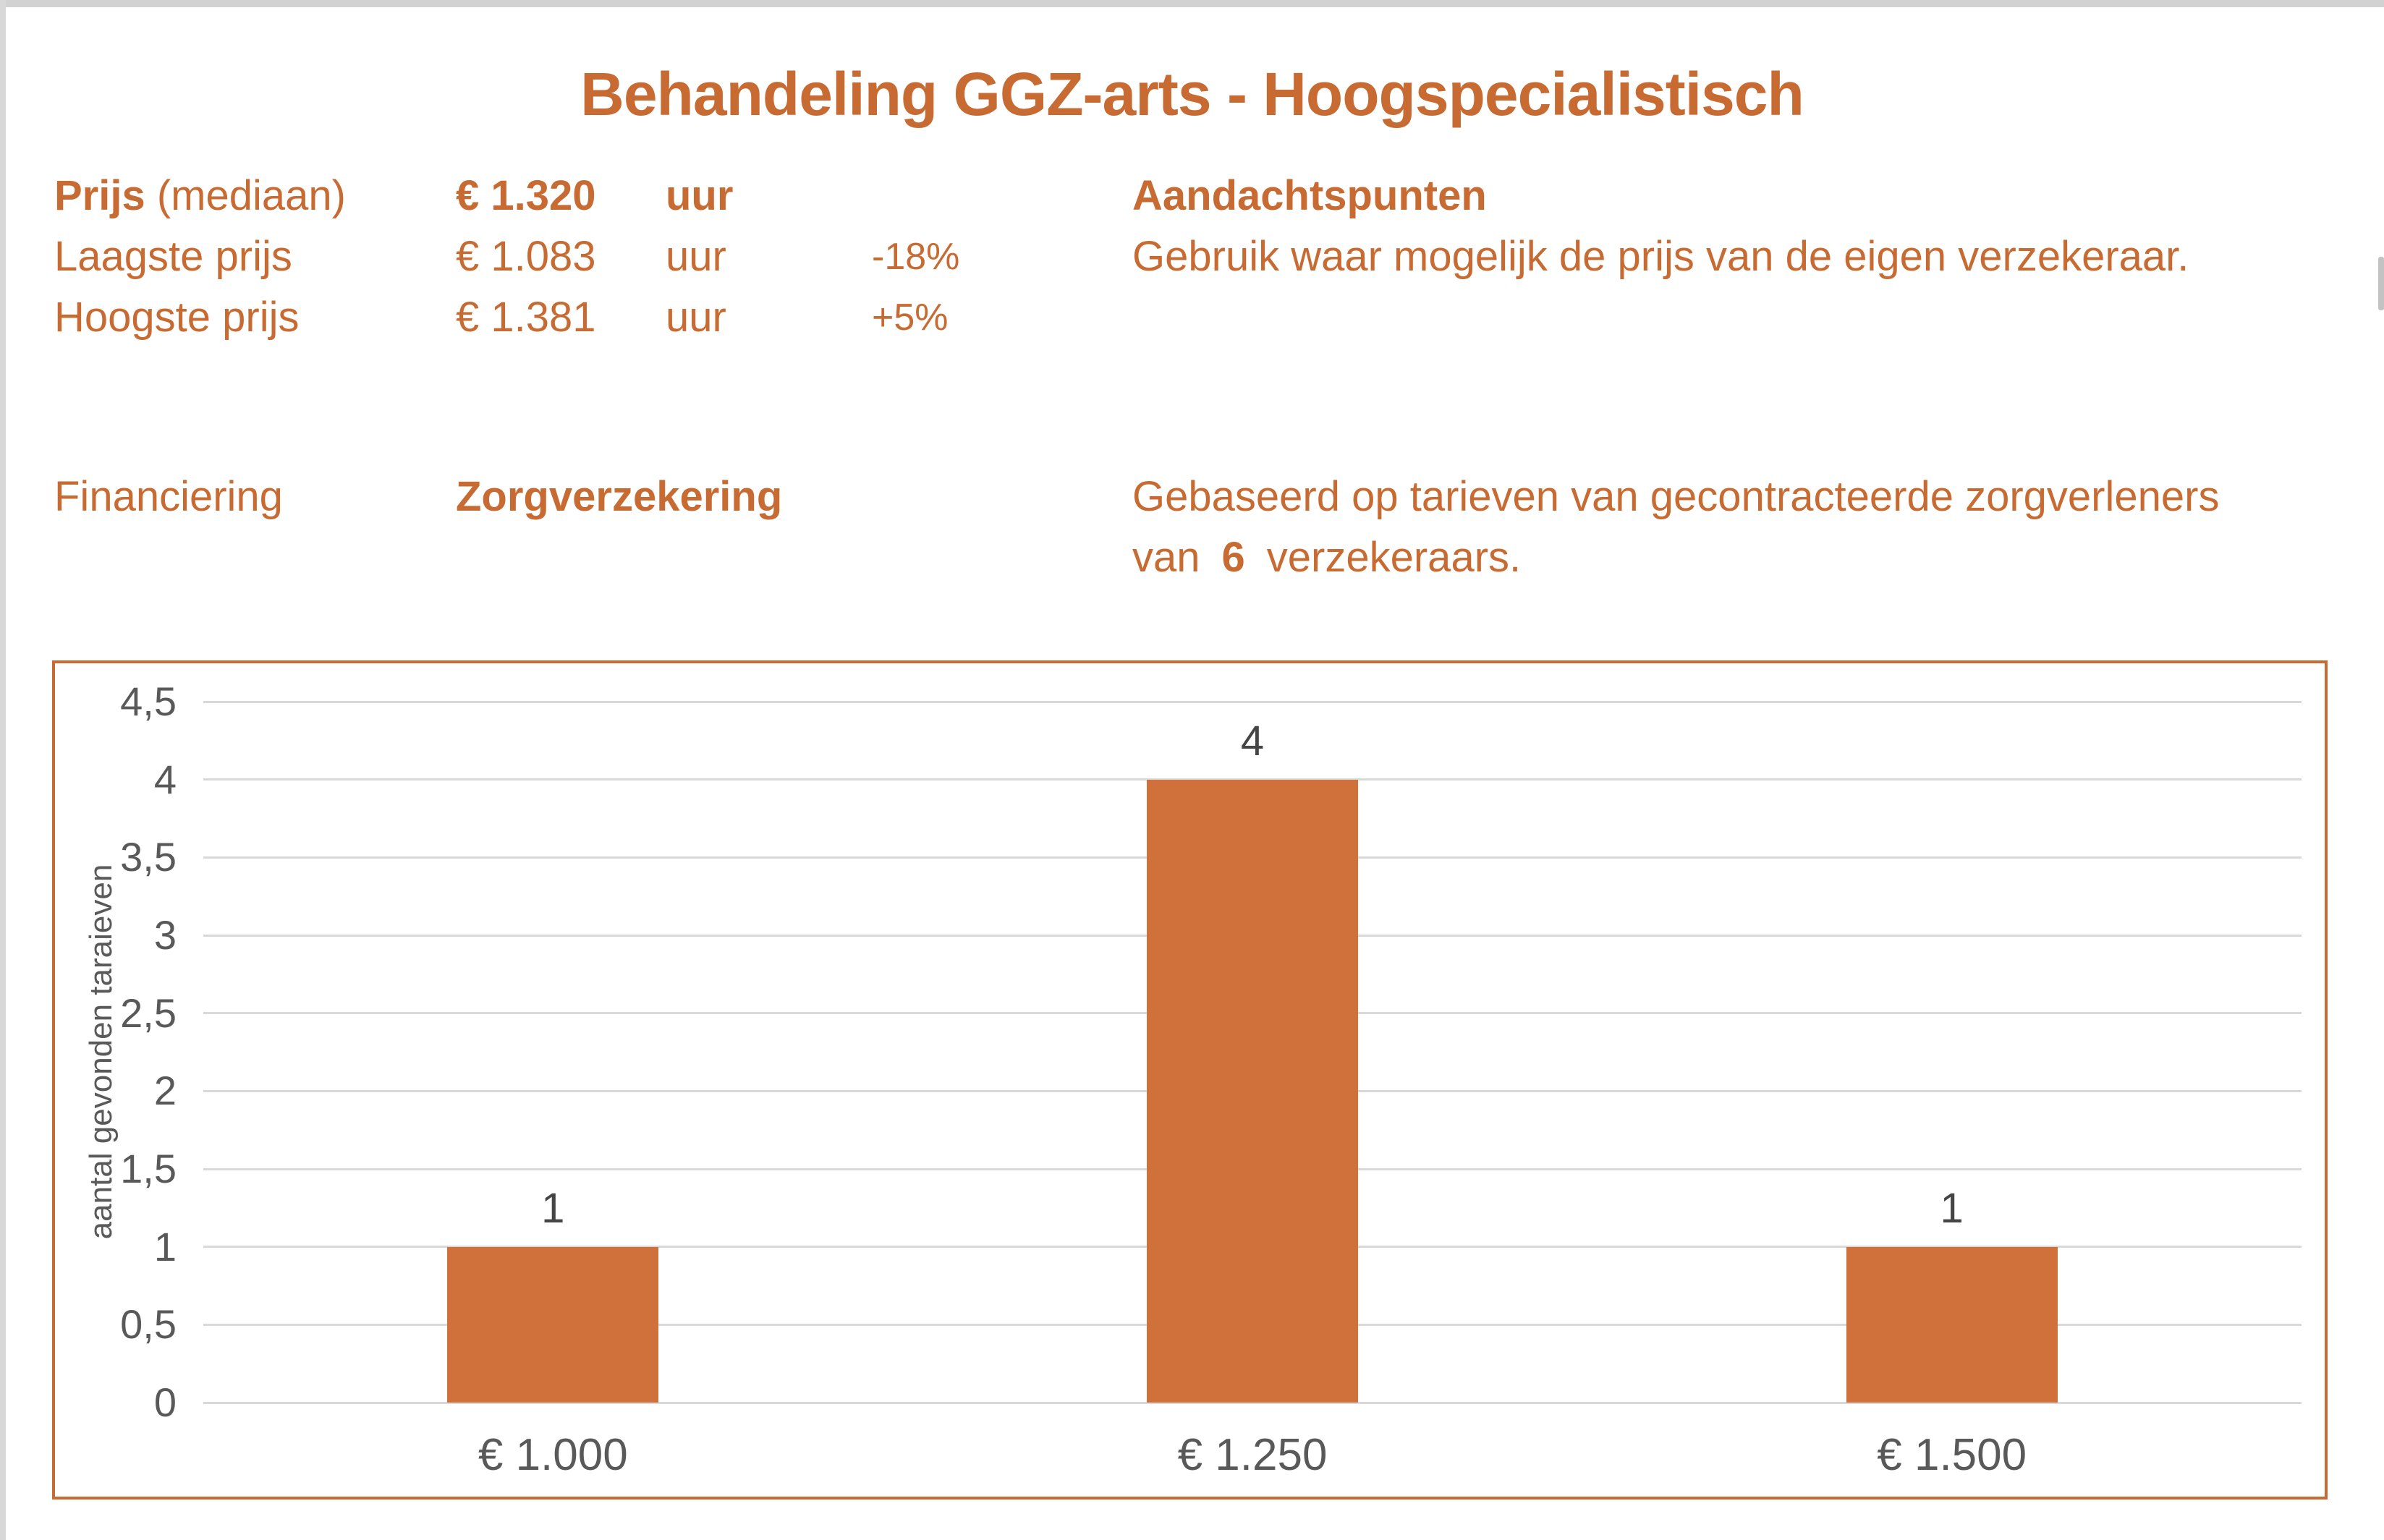  What do you see at coordinates (1233, 557) in the screenshot?
I see `insurer-count: 6` at bounding box center [1233, 557].